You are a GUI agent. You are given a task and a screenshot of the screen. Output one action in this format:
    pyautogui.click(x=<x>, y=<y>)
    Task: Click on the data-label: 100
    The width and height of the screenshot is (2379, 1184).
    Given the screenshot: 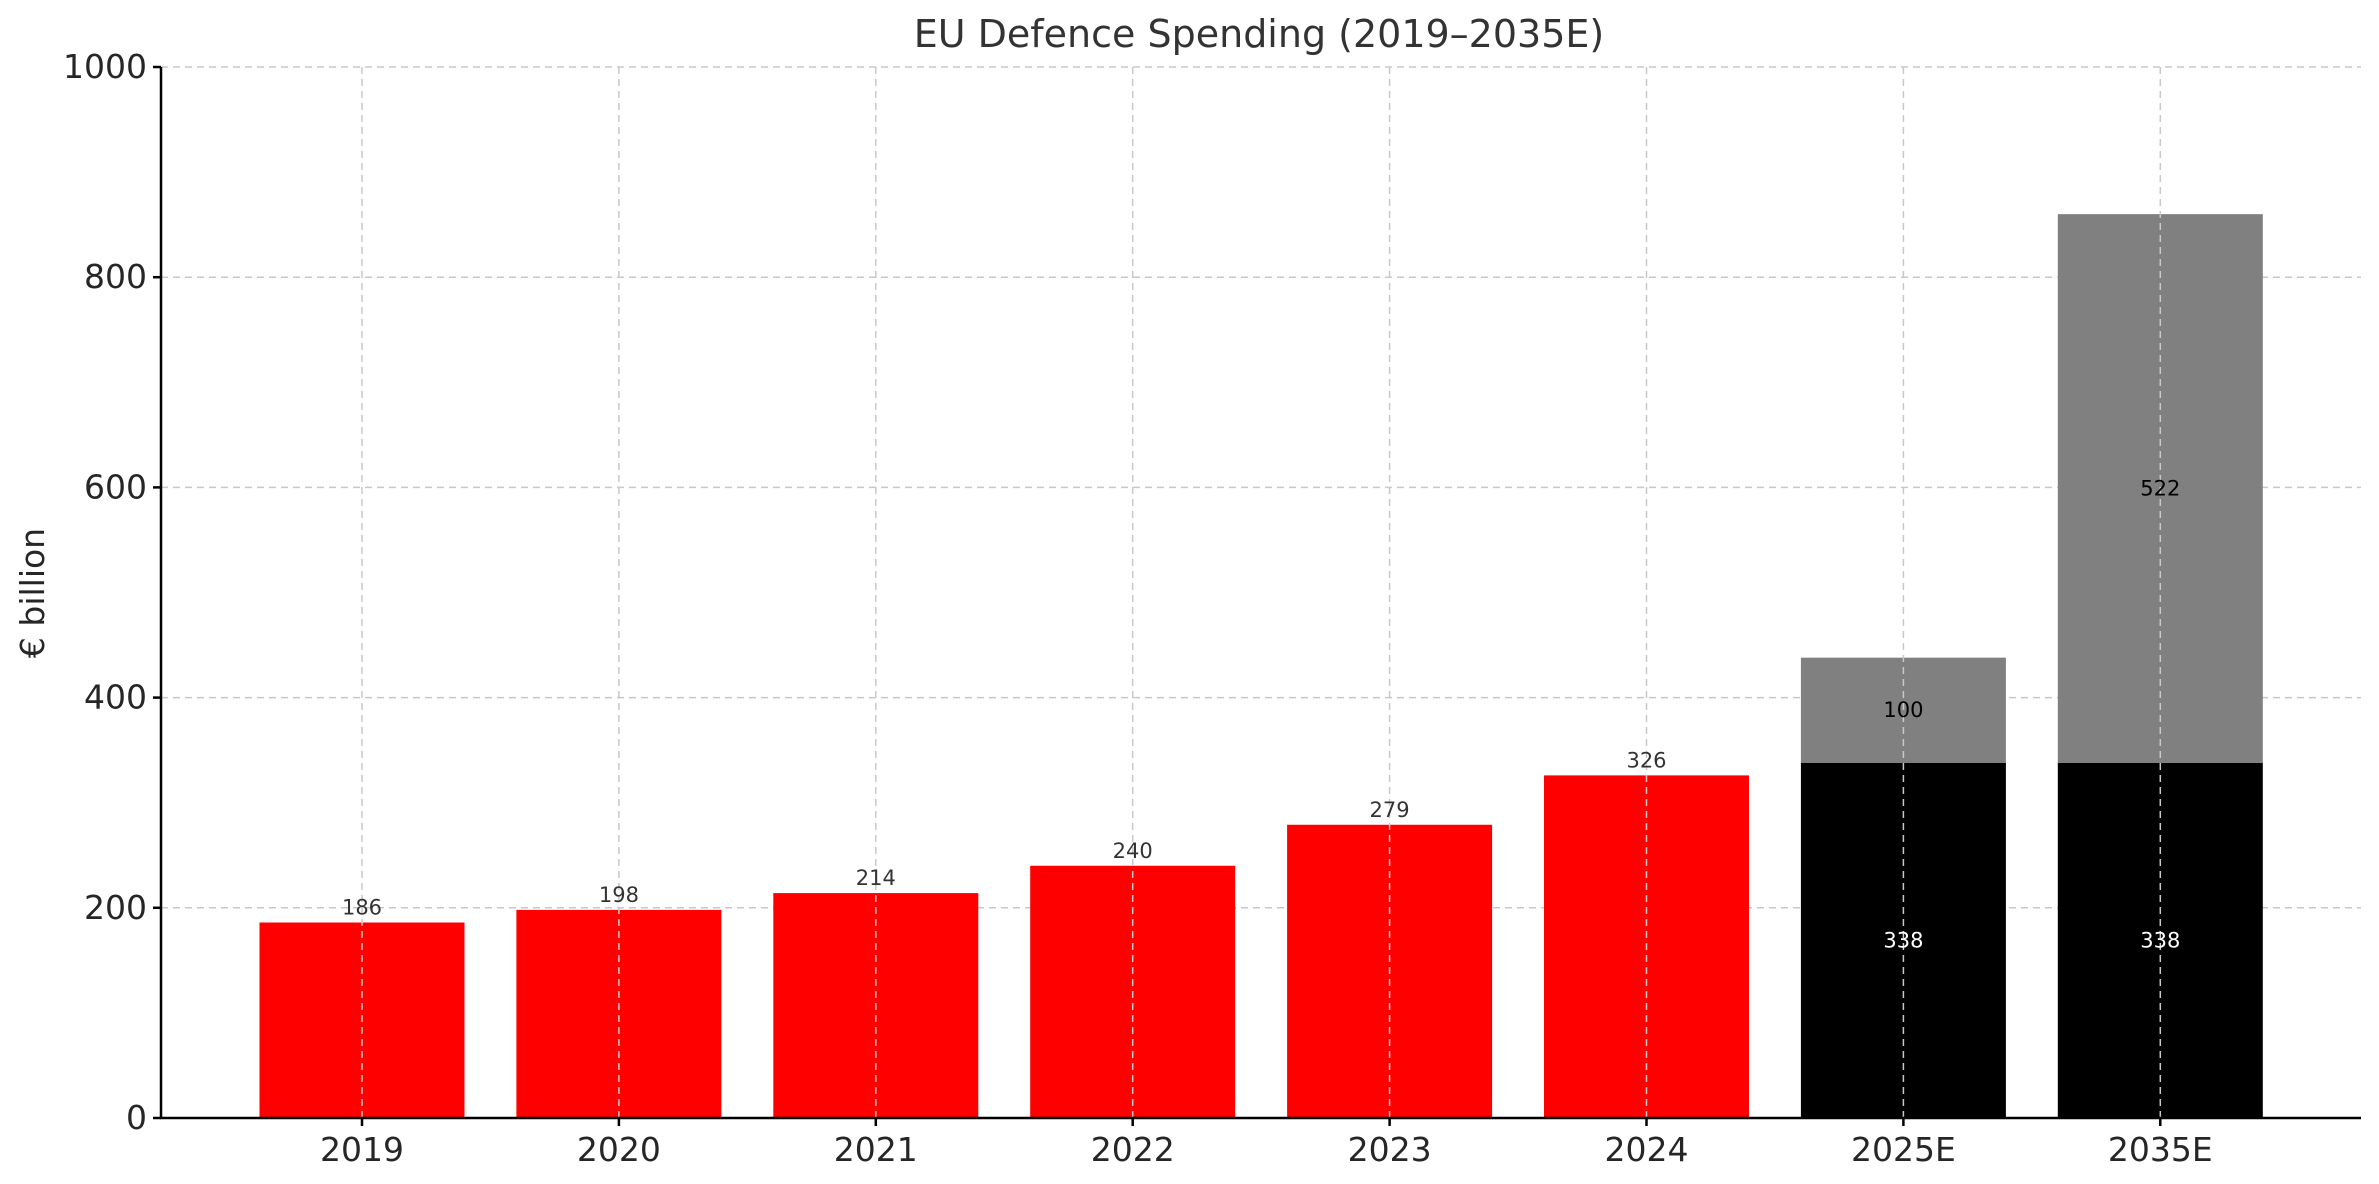 What is the action you would take?
    pyautogui.click(x=1903, y=710)
    